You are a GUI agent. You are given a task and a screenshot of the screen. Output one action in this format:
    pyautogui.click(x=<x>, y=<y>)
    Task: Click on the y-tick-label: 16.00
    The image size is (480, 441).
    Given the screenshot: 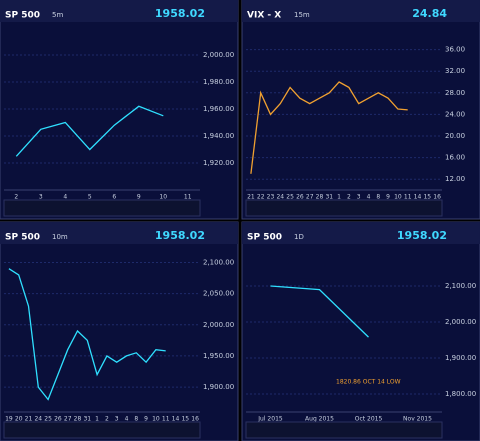 What is the action you would take?
    pyautogui.click(x=455, y=158)
    